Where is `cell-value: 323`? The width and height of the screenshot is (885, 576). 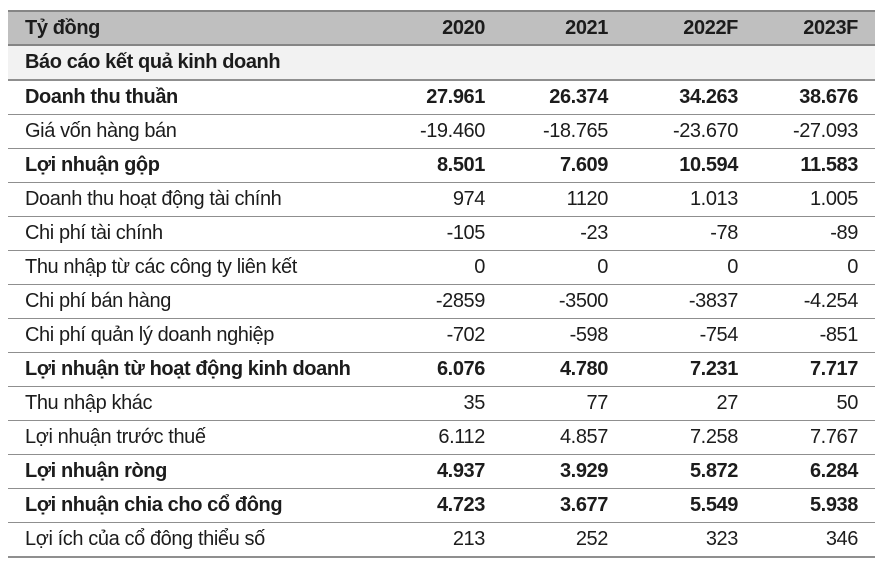
cell-value: 323 is located at coordinates (722, 539).